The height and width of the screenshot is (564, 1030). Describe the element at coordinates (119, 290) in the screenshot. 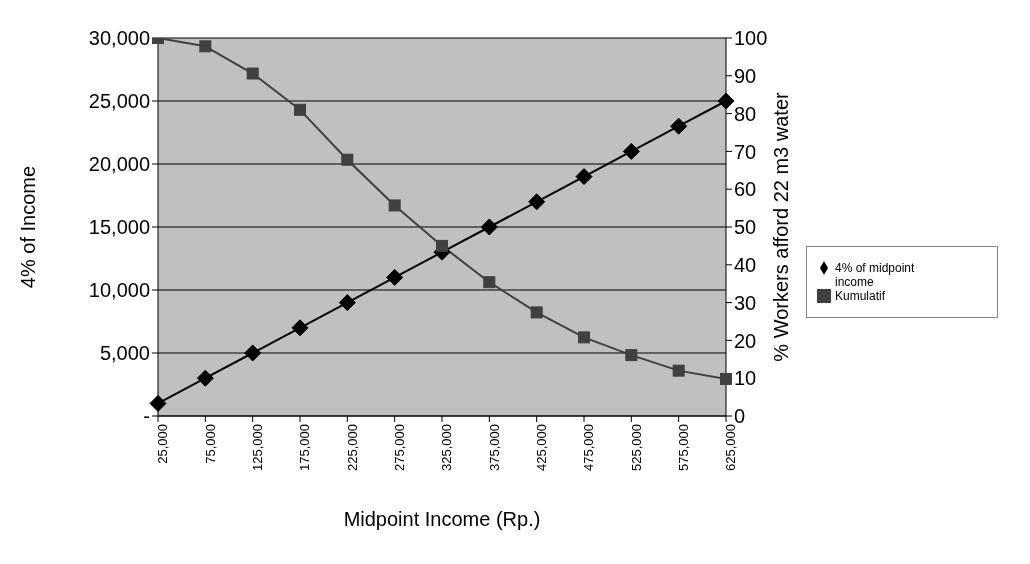

I see `y-tick-label: 10,000` at that location.